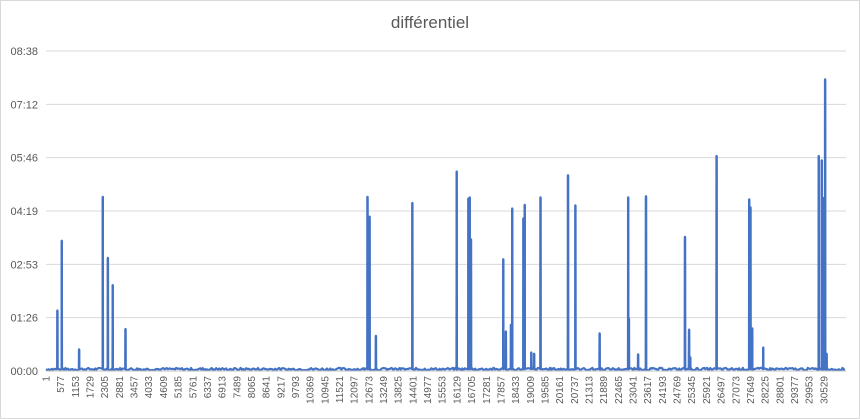 Image resolution: width=860 pixels, height=419 pixels. I want to click on x-tick-label: 15553, so click(443, 390).